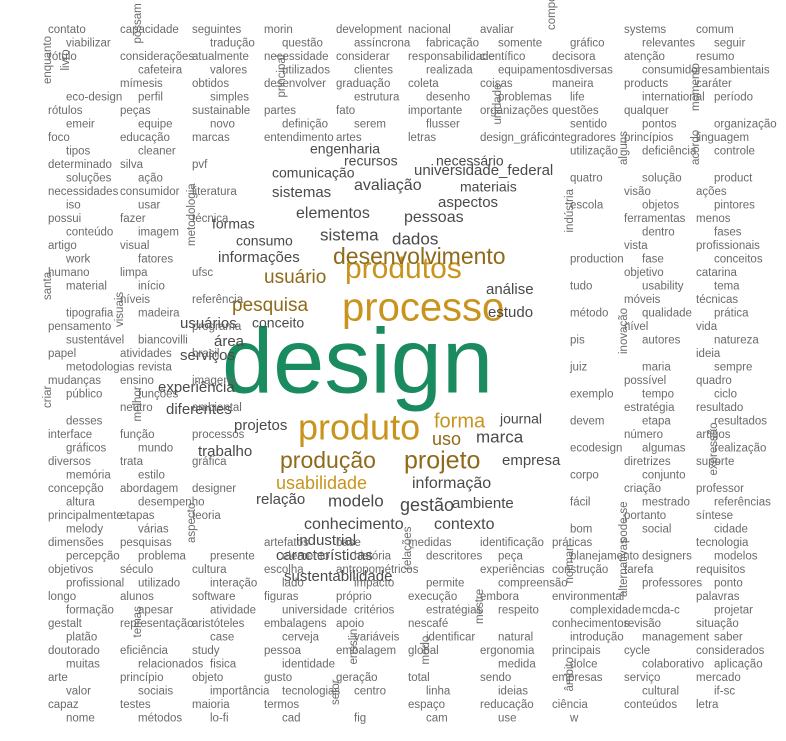 The height and width of the screenshot is (741, 786). I want to click on word-small: respeito, so click(518, 611).